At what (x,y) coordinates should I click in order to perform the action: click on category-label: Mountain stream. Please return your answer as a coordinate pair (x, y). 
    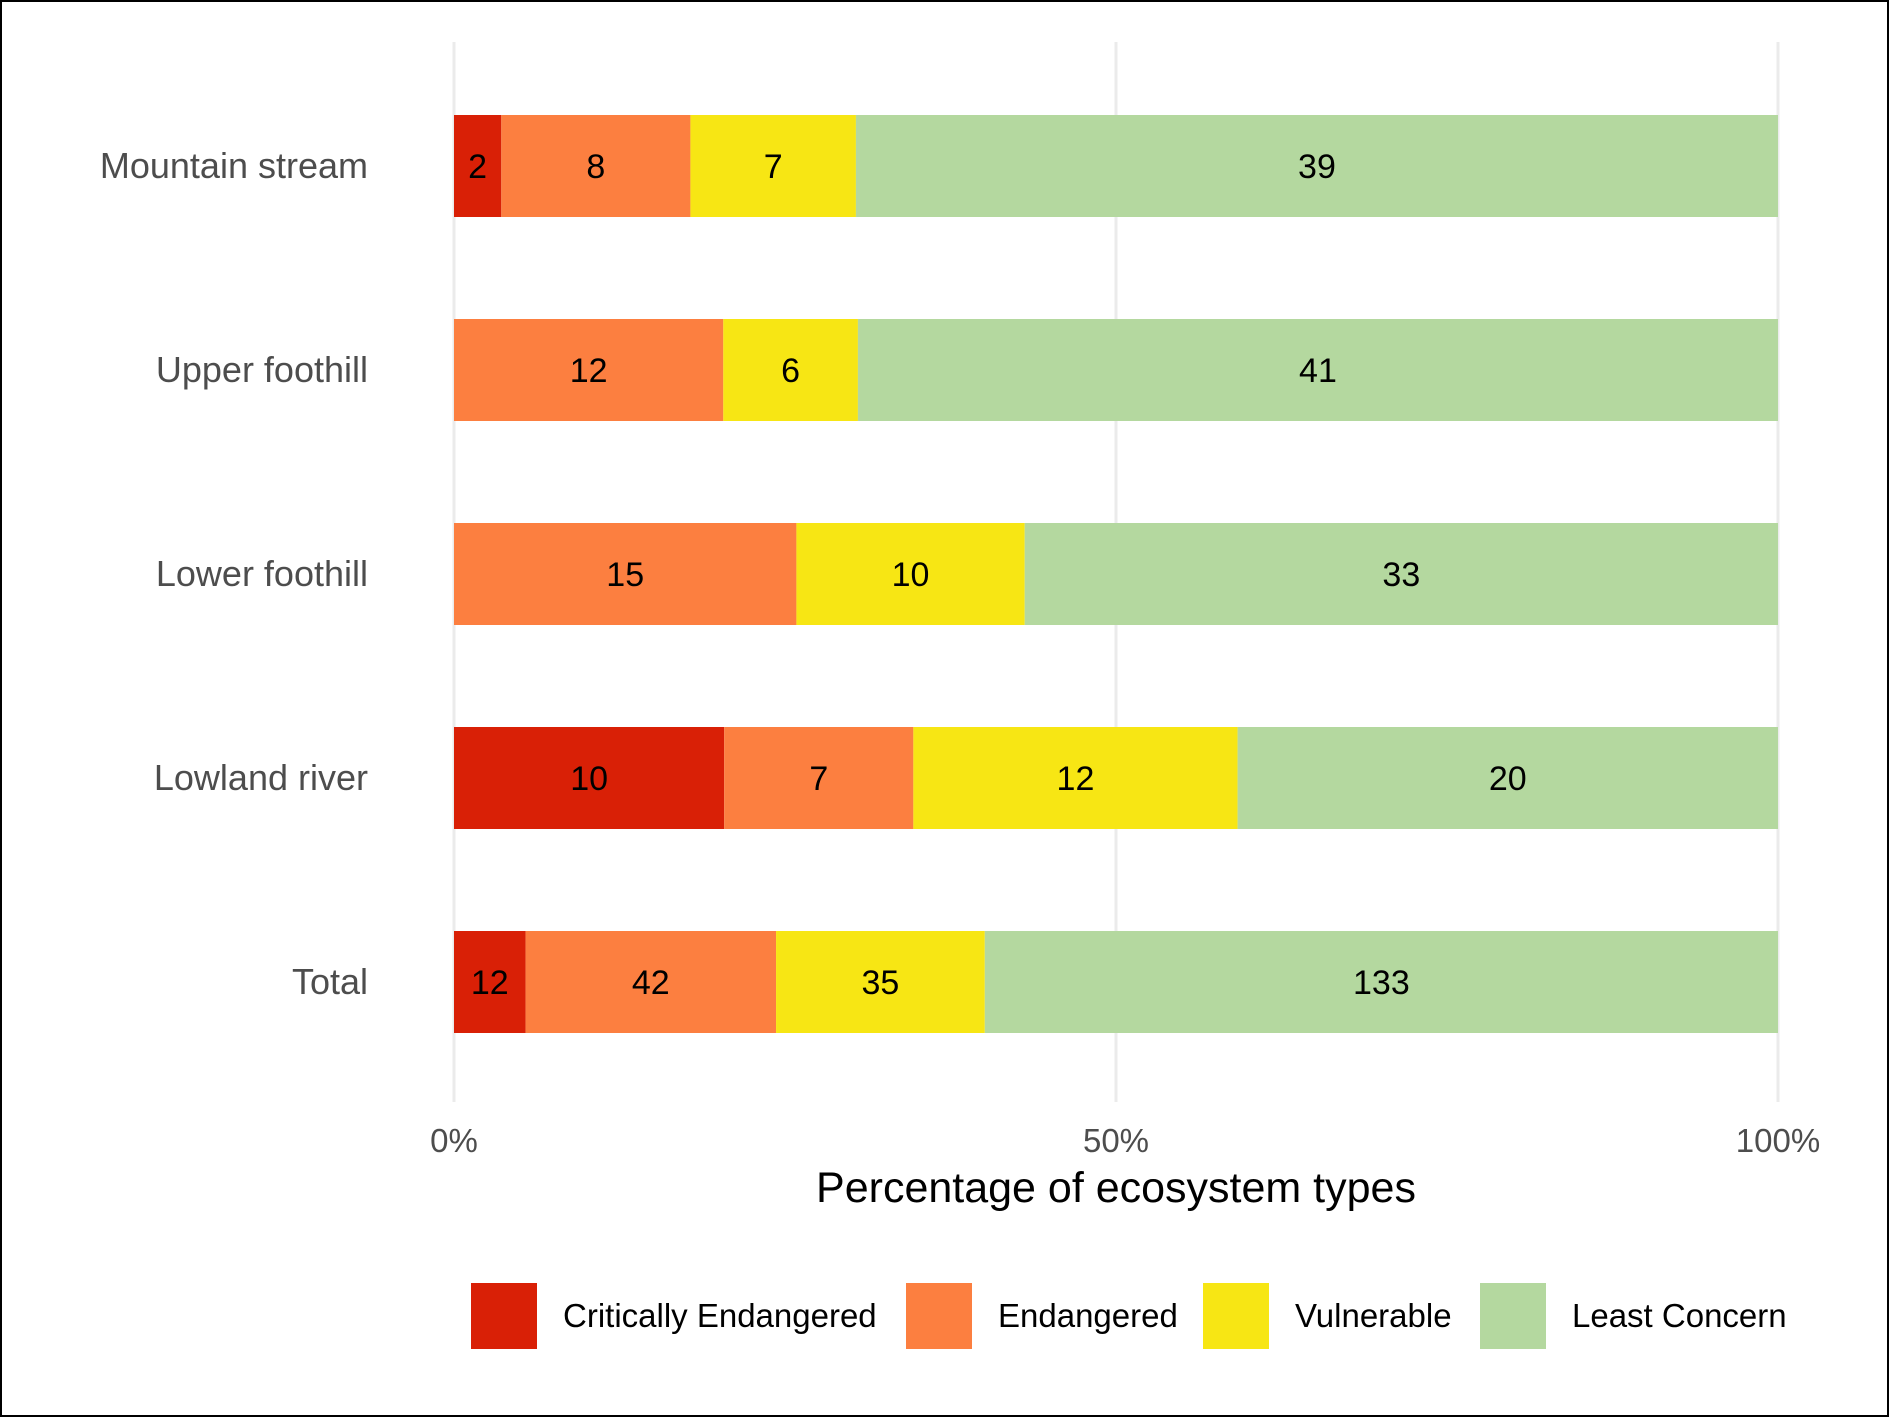
    Looking at the image, I should click on (234, 165).